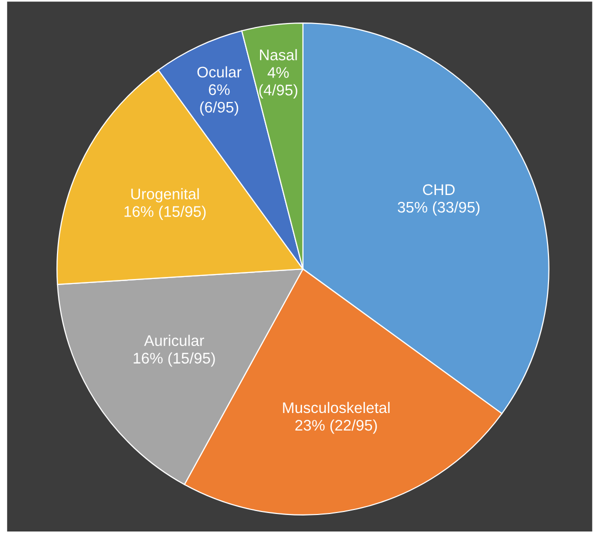 The image size is (594, 538). What do you see at coordinates (165, 195) in the screenshot?
I see `slice-label: Urogenital` at bounding box center [165, 195].